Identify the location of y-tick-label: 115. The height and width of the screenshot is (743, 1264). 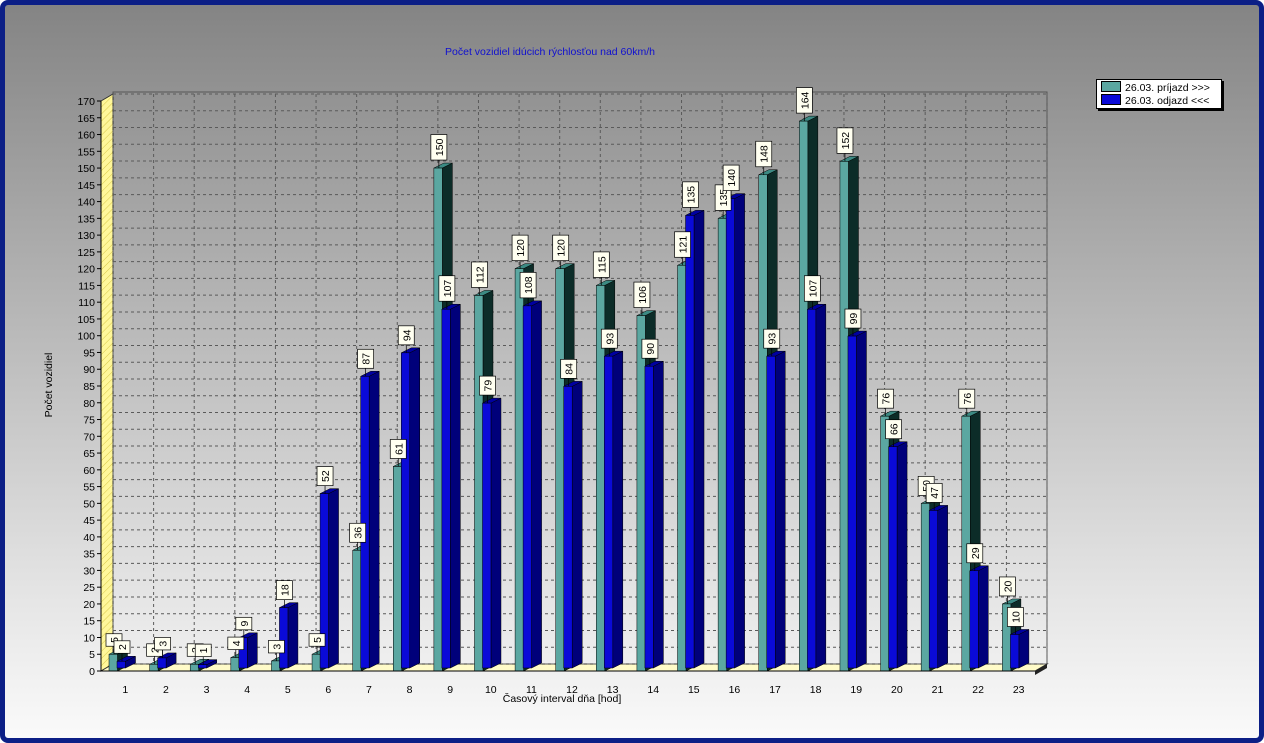
(86, 286).